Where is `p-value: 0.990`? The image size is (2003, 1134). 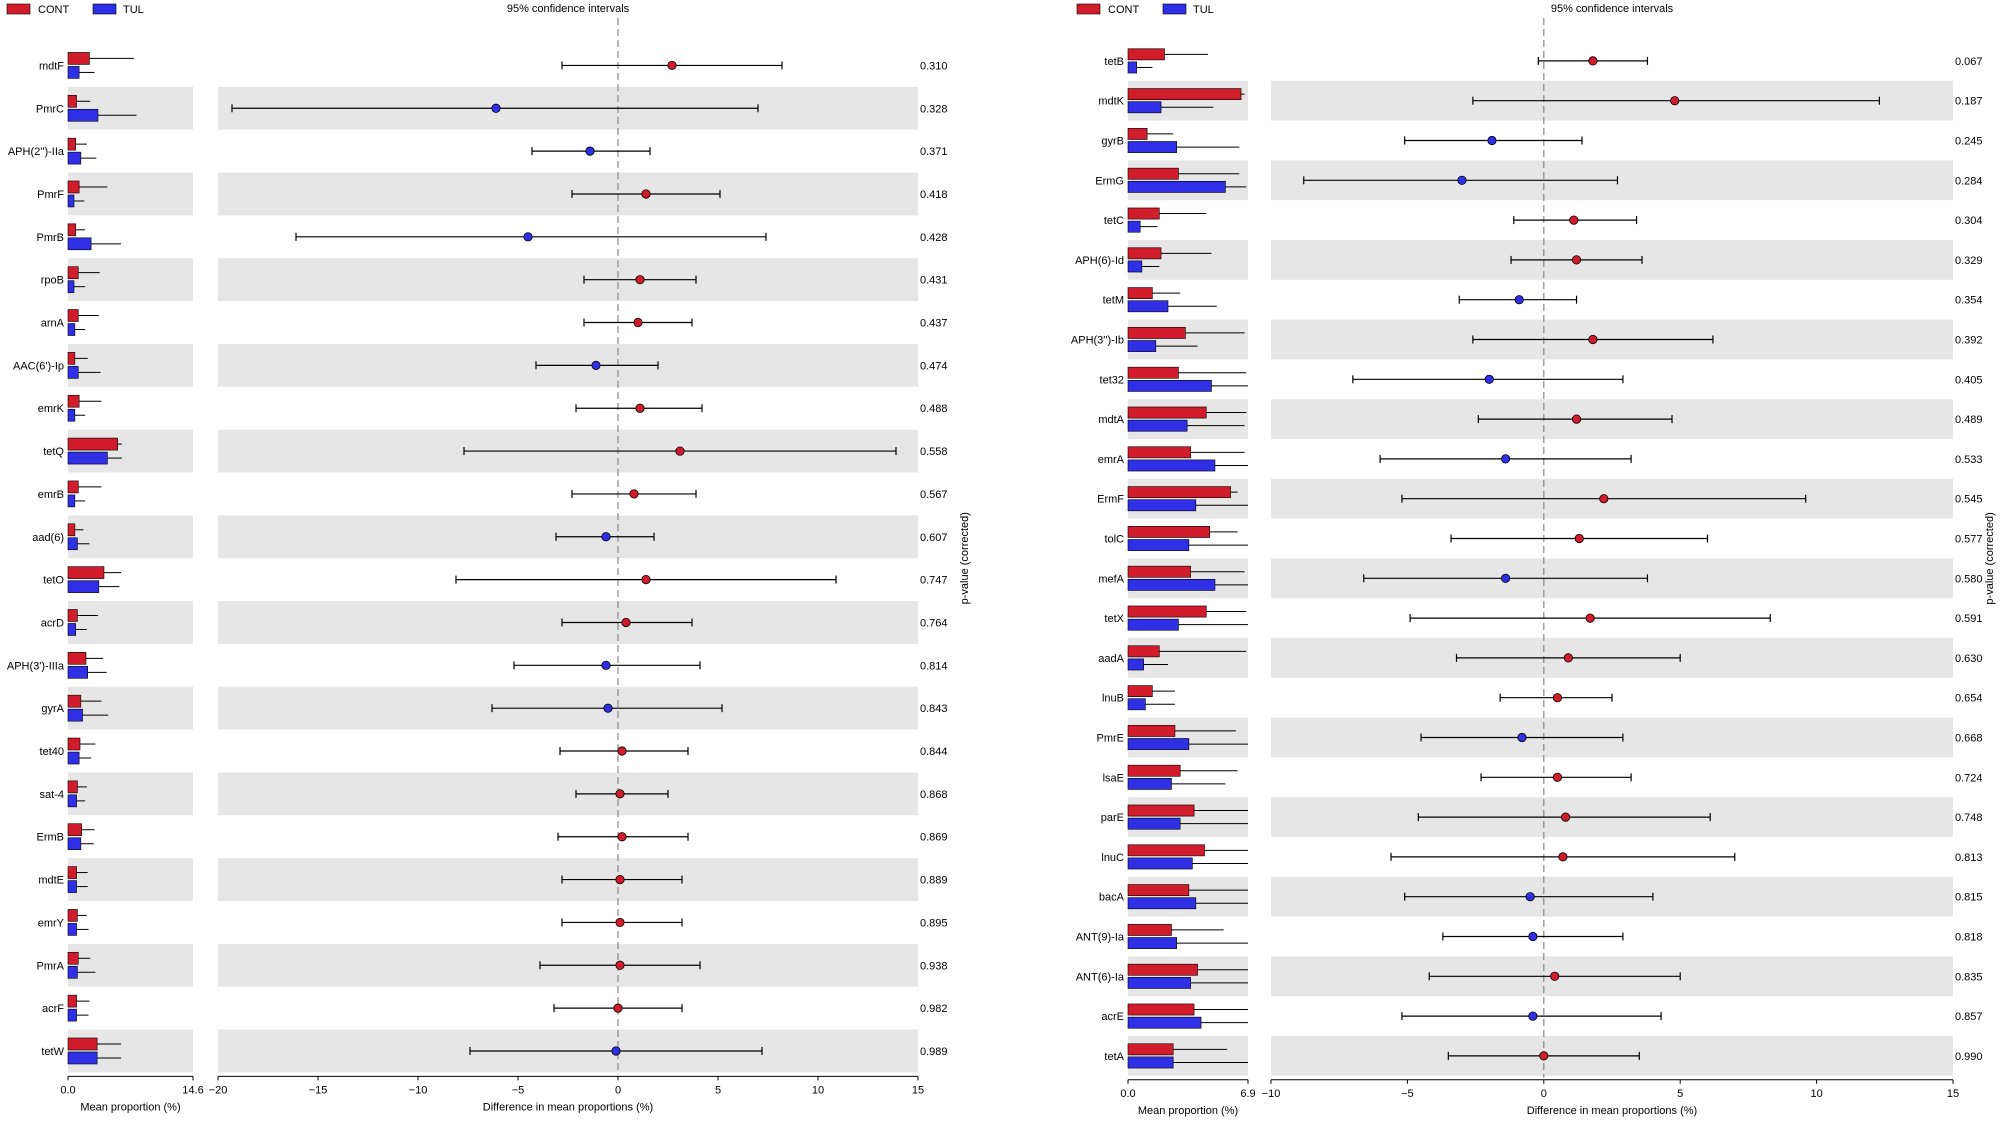
p-value: 0.990 is located at coordinates (1969, 1057).